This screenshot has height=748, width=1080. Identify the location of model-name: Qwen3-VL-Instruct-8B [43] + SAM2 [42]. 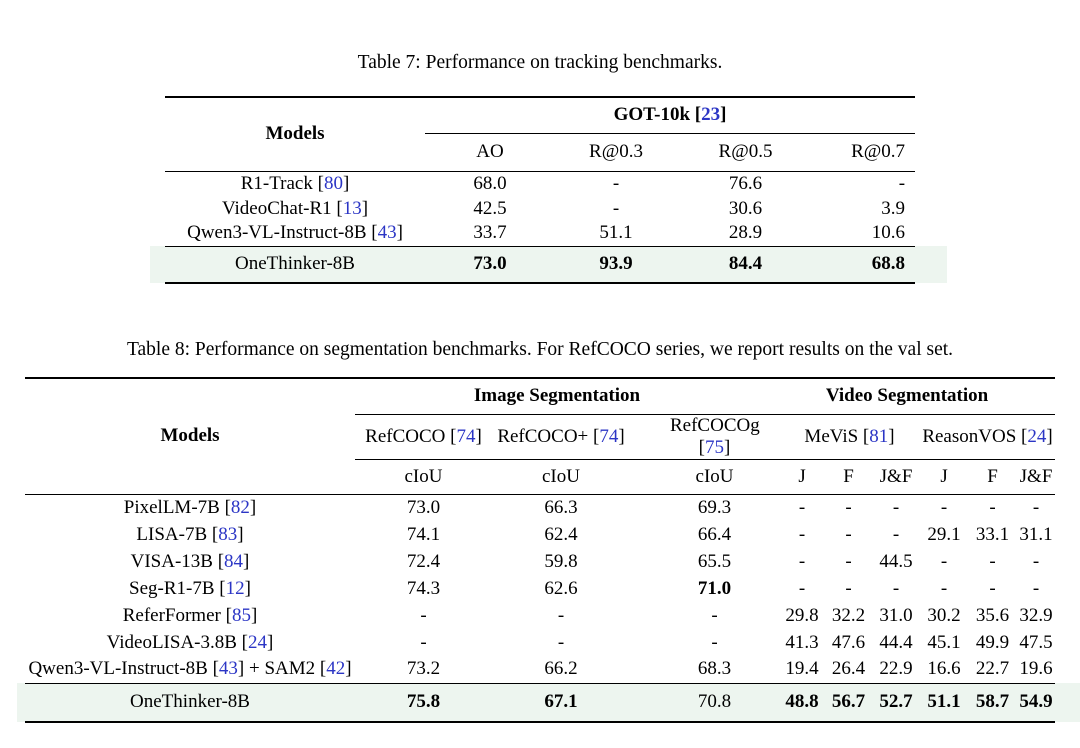
(190, 669).